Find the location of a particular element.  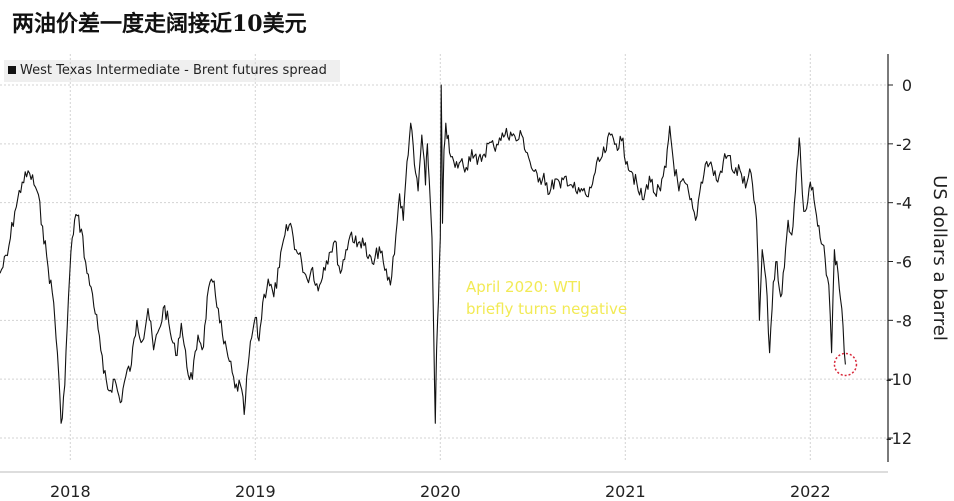

x-tick-label: 2018 is located at coordinates (70, 491).